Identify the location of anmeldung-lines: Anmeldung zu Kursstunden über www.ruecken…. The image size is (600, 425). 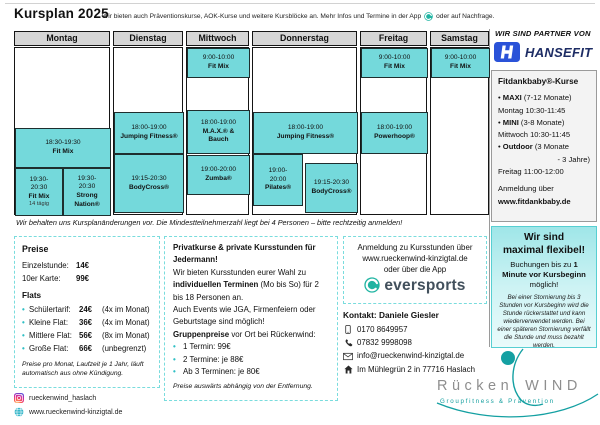
(415, 258).